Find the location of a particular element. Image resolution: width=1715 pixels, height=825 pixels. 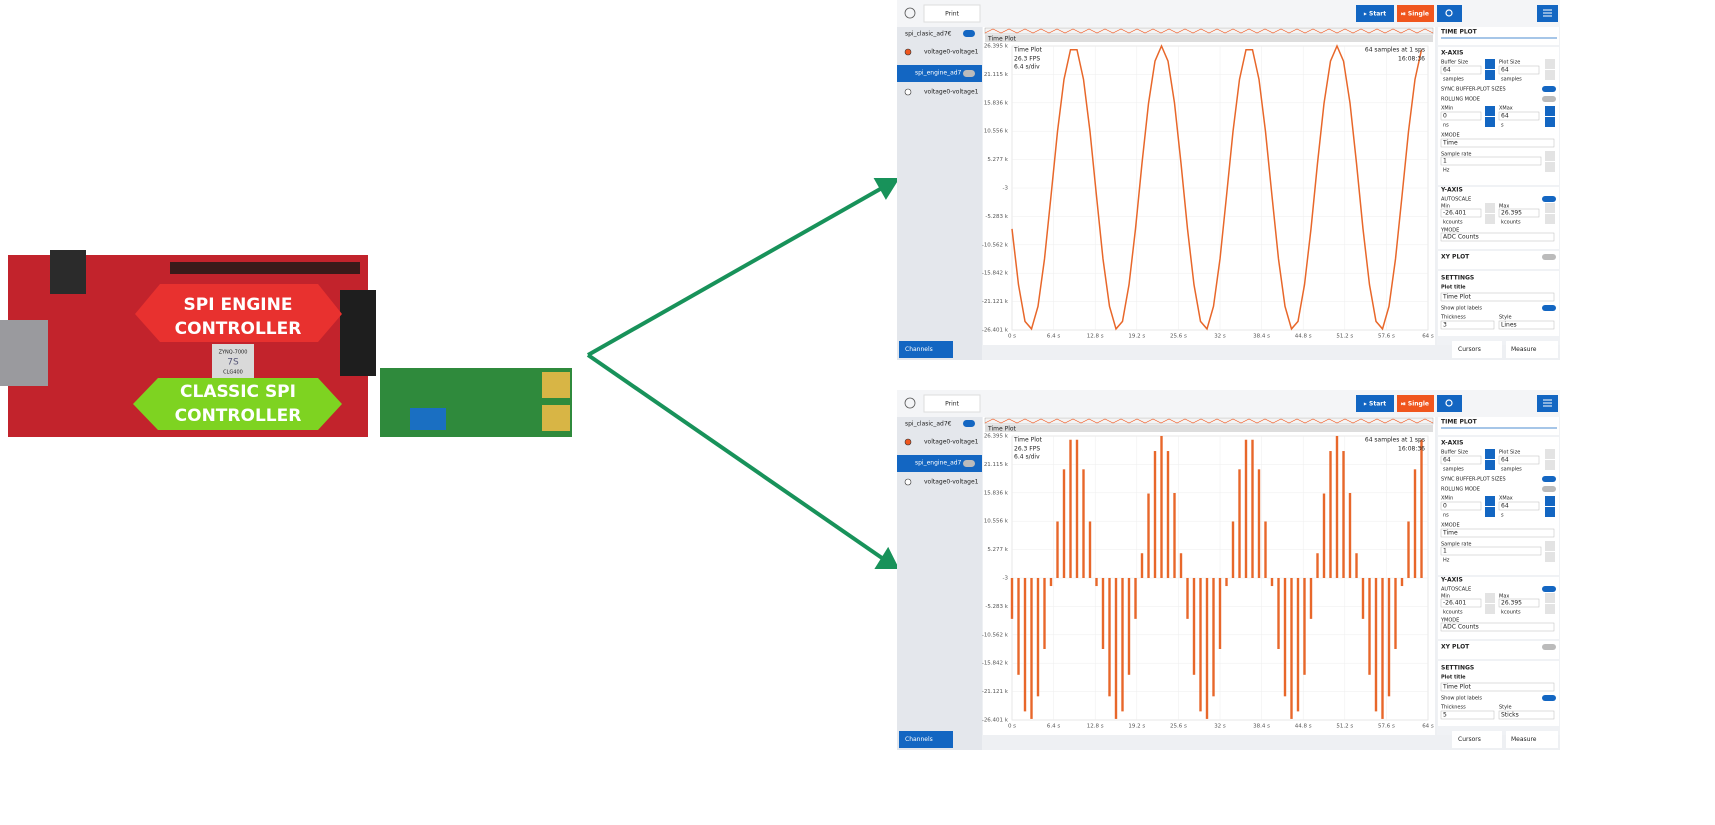

sample-rate-value: 1 is located at coordinates (1445, 551).